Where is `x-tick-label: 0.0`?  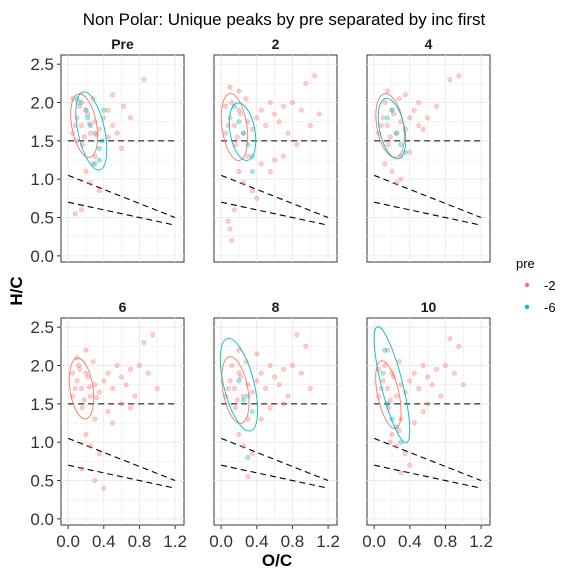
x-tick-label: 0.0 is located at coordinates (221, 541).